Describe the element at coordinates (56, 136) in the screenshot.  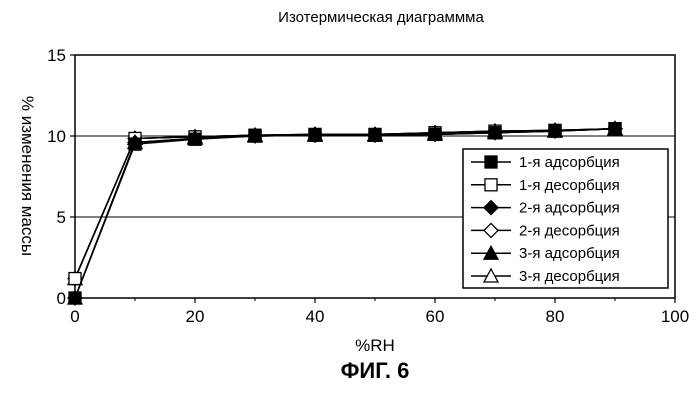
I see `y-tick-label-2: 10` at that location.